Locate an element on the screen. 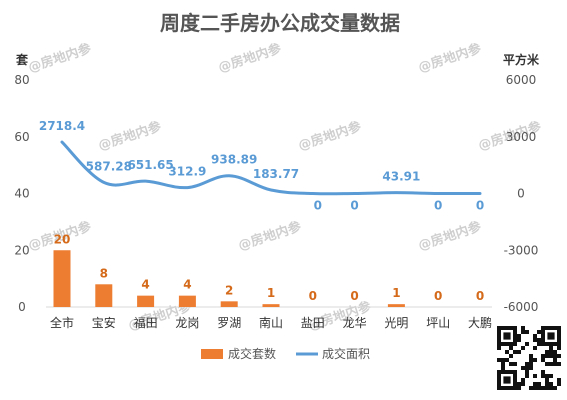 Image resolution: width=567 pixels, height=400 pixels. area-series-line is located at coordinates (271, 168).